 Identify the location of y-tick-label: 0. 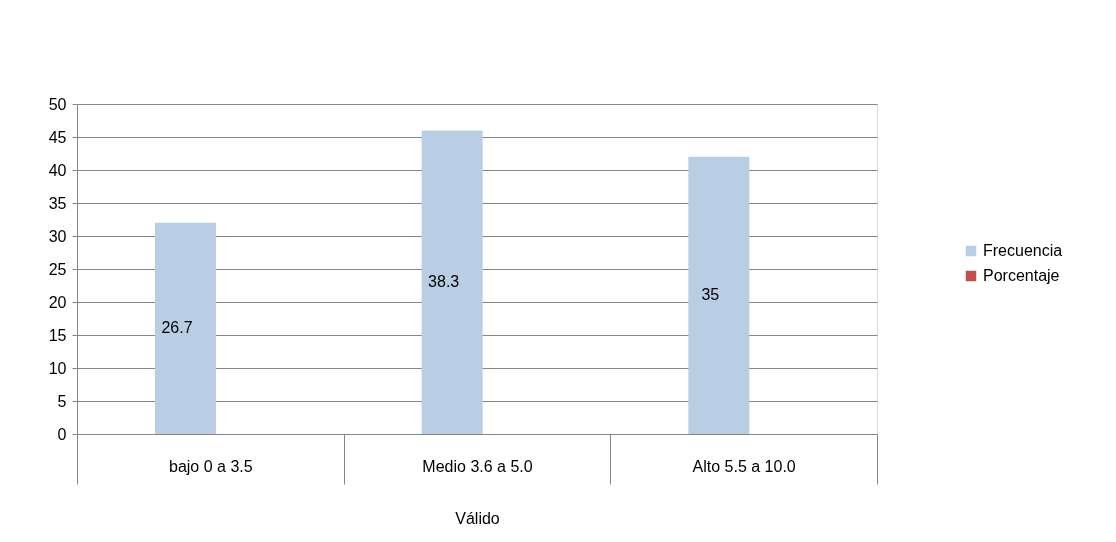
(62, 434).